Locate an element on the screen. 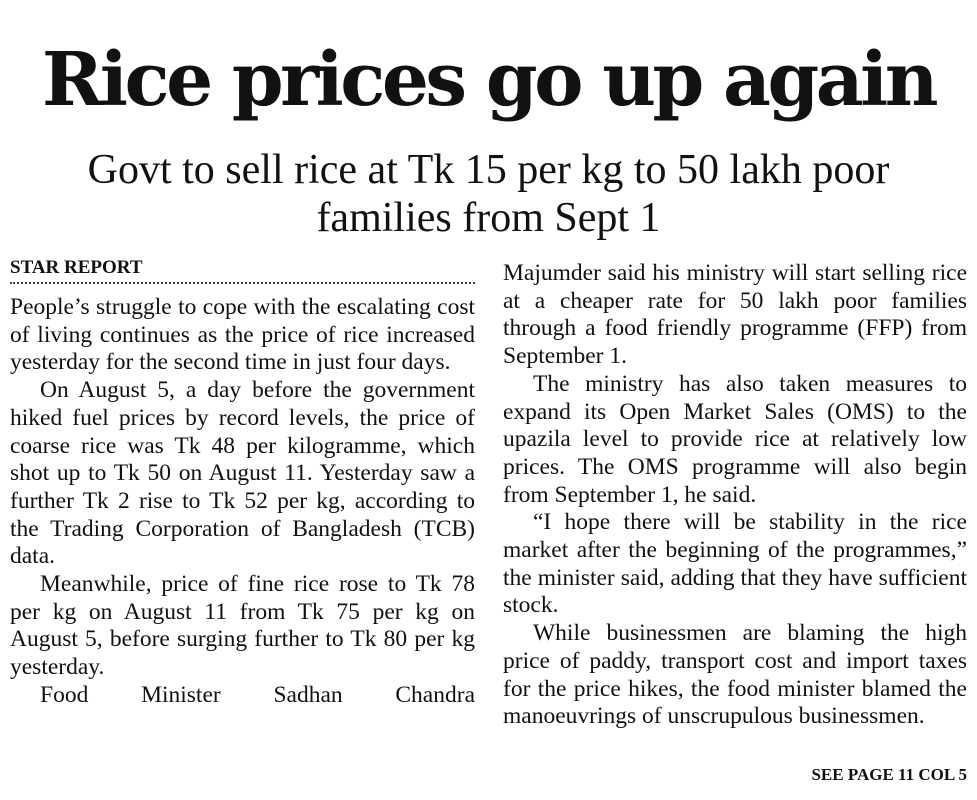  headline: Rice prices go up again is located at coordinates (490, 80).